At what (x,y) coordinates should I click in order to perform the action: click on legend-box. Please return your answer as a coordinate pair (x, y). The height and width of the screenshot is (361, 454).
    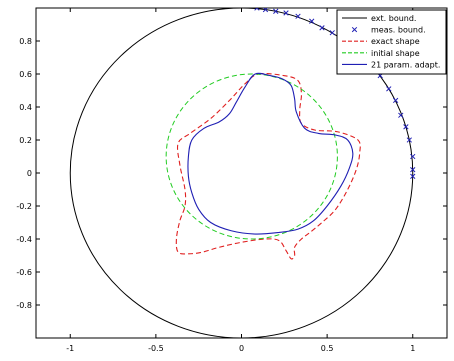
    Looking at the image, I should click on (391, 42).